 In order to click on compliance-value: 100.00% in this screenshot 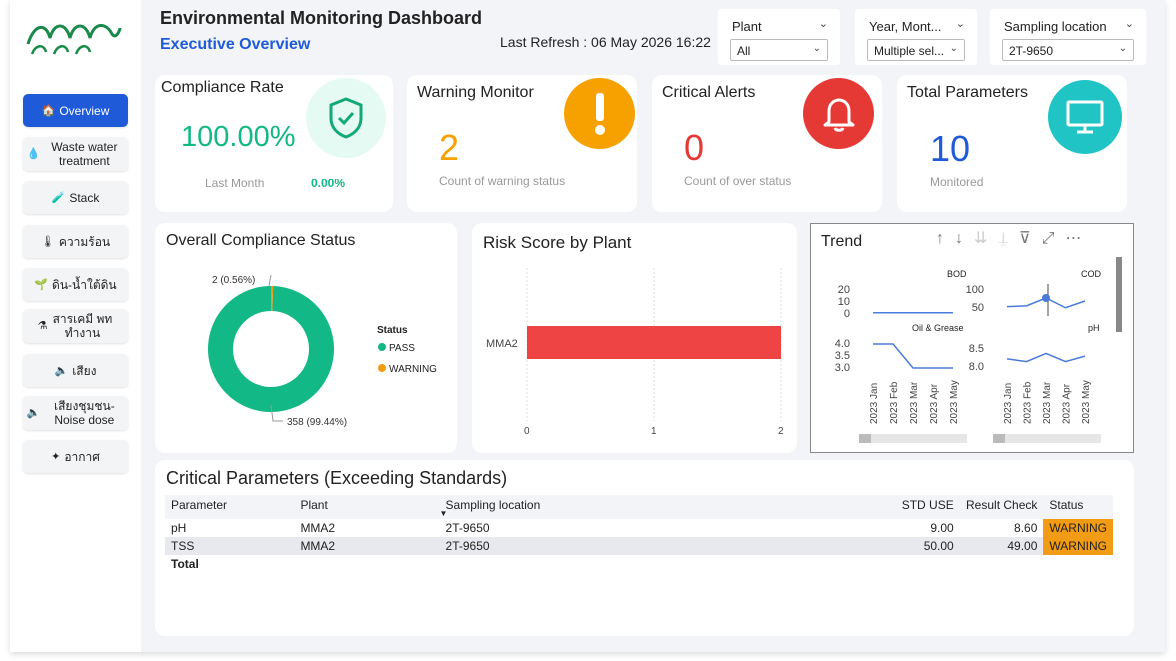, I will do `click(238, 137)`.